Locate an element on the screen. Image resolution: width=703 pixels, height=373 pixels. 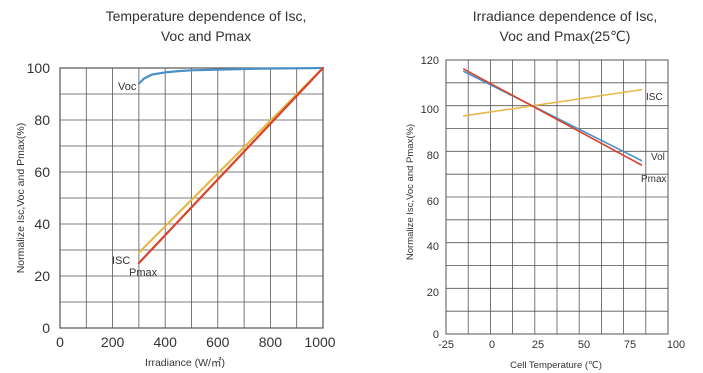
chart2-x-tick: 25 is located at coordinates (538, 345).